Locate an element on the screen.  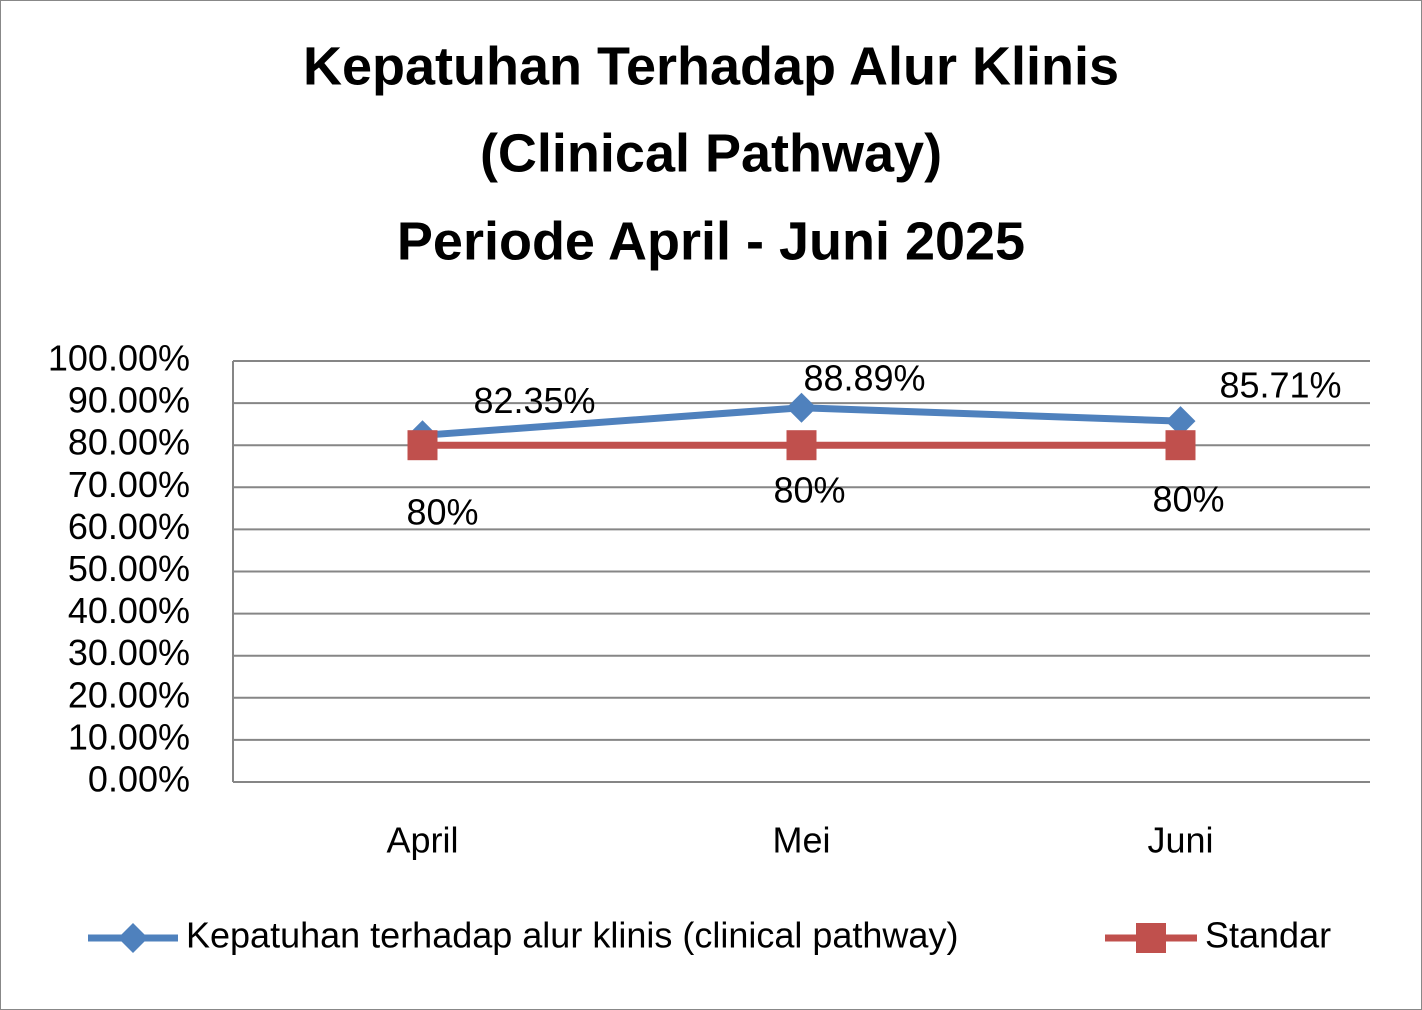
chart-title: Periode April - Juni 2025 is located at coordinates (711, 241).